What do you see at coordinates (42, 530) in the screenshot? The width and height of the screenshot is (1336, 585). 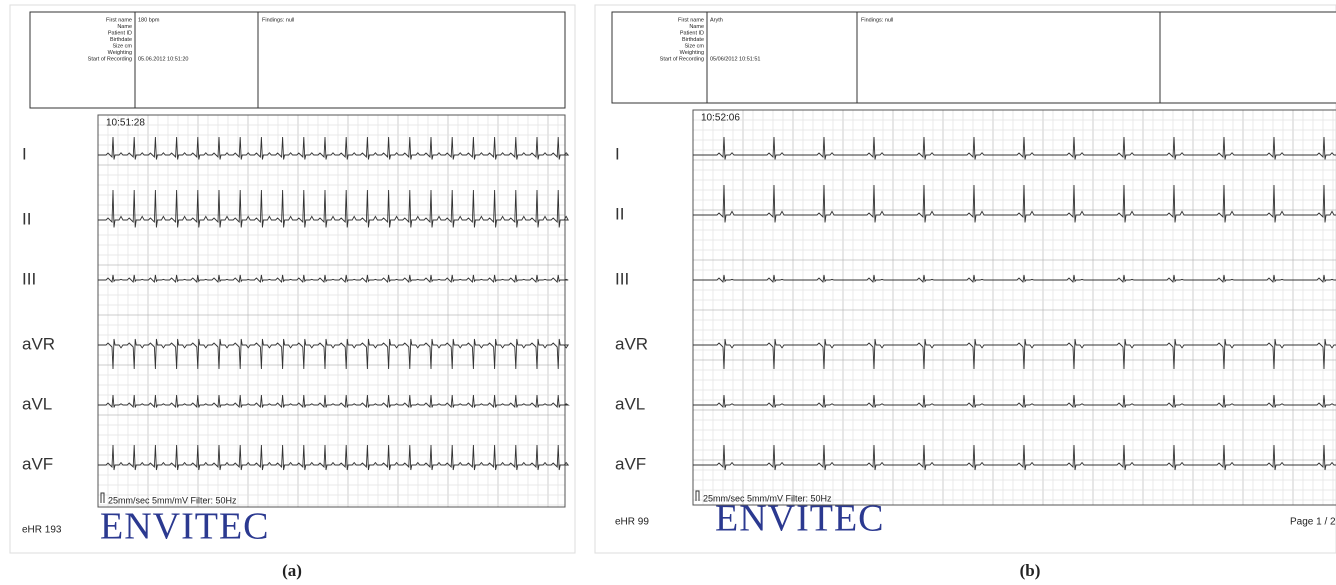 I see `ehr: eHR 193` at bounding box center [42, 530].